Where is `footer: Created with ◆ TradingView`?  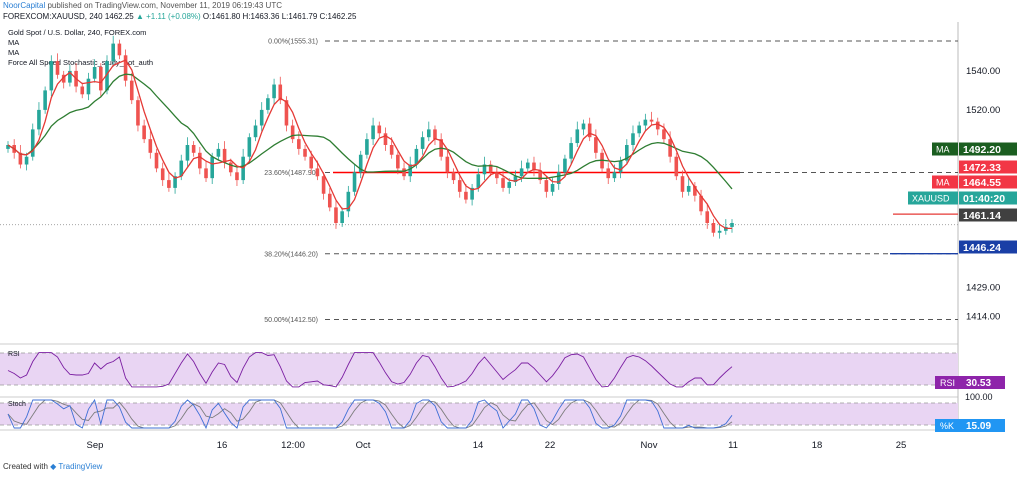 footer: Created with ◆ TradingView is located at coordinates (52, 466).